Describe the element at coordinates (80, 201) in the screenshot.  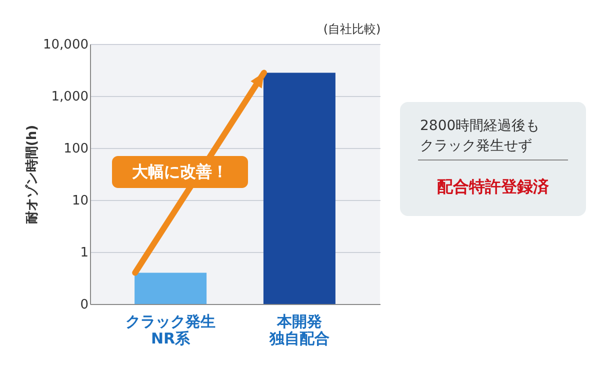
I see `y-tick-label: 10` at that location.